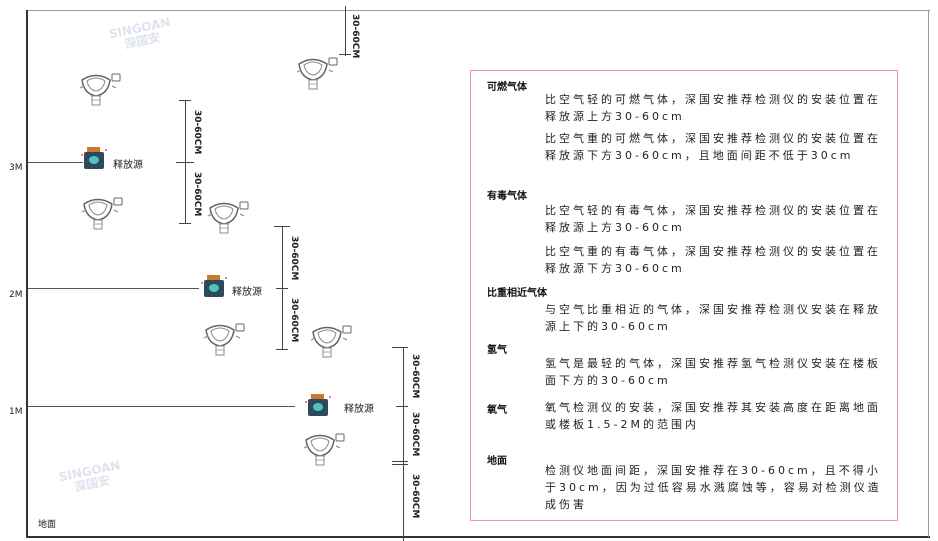  I want to click on note-heading: 可燃气体, so click(507, 87).